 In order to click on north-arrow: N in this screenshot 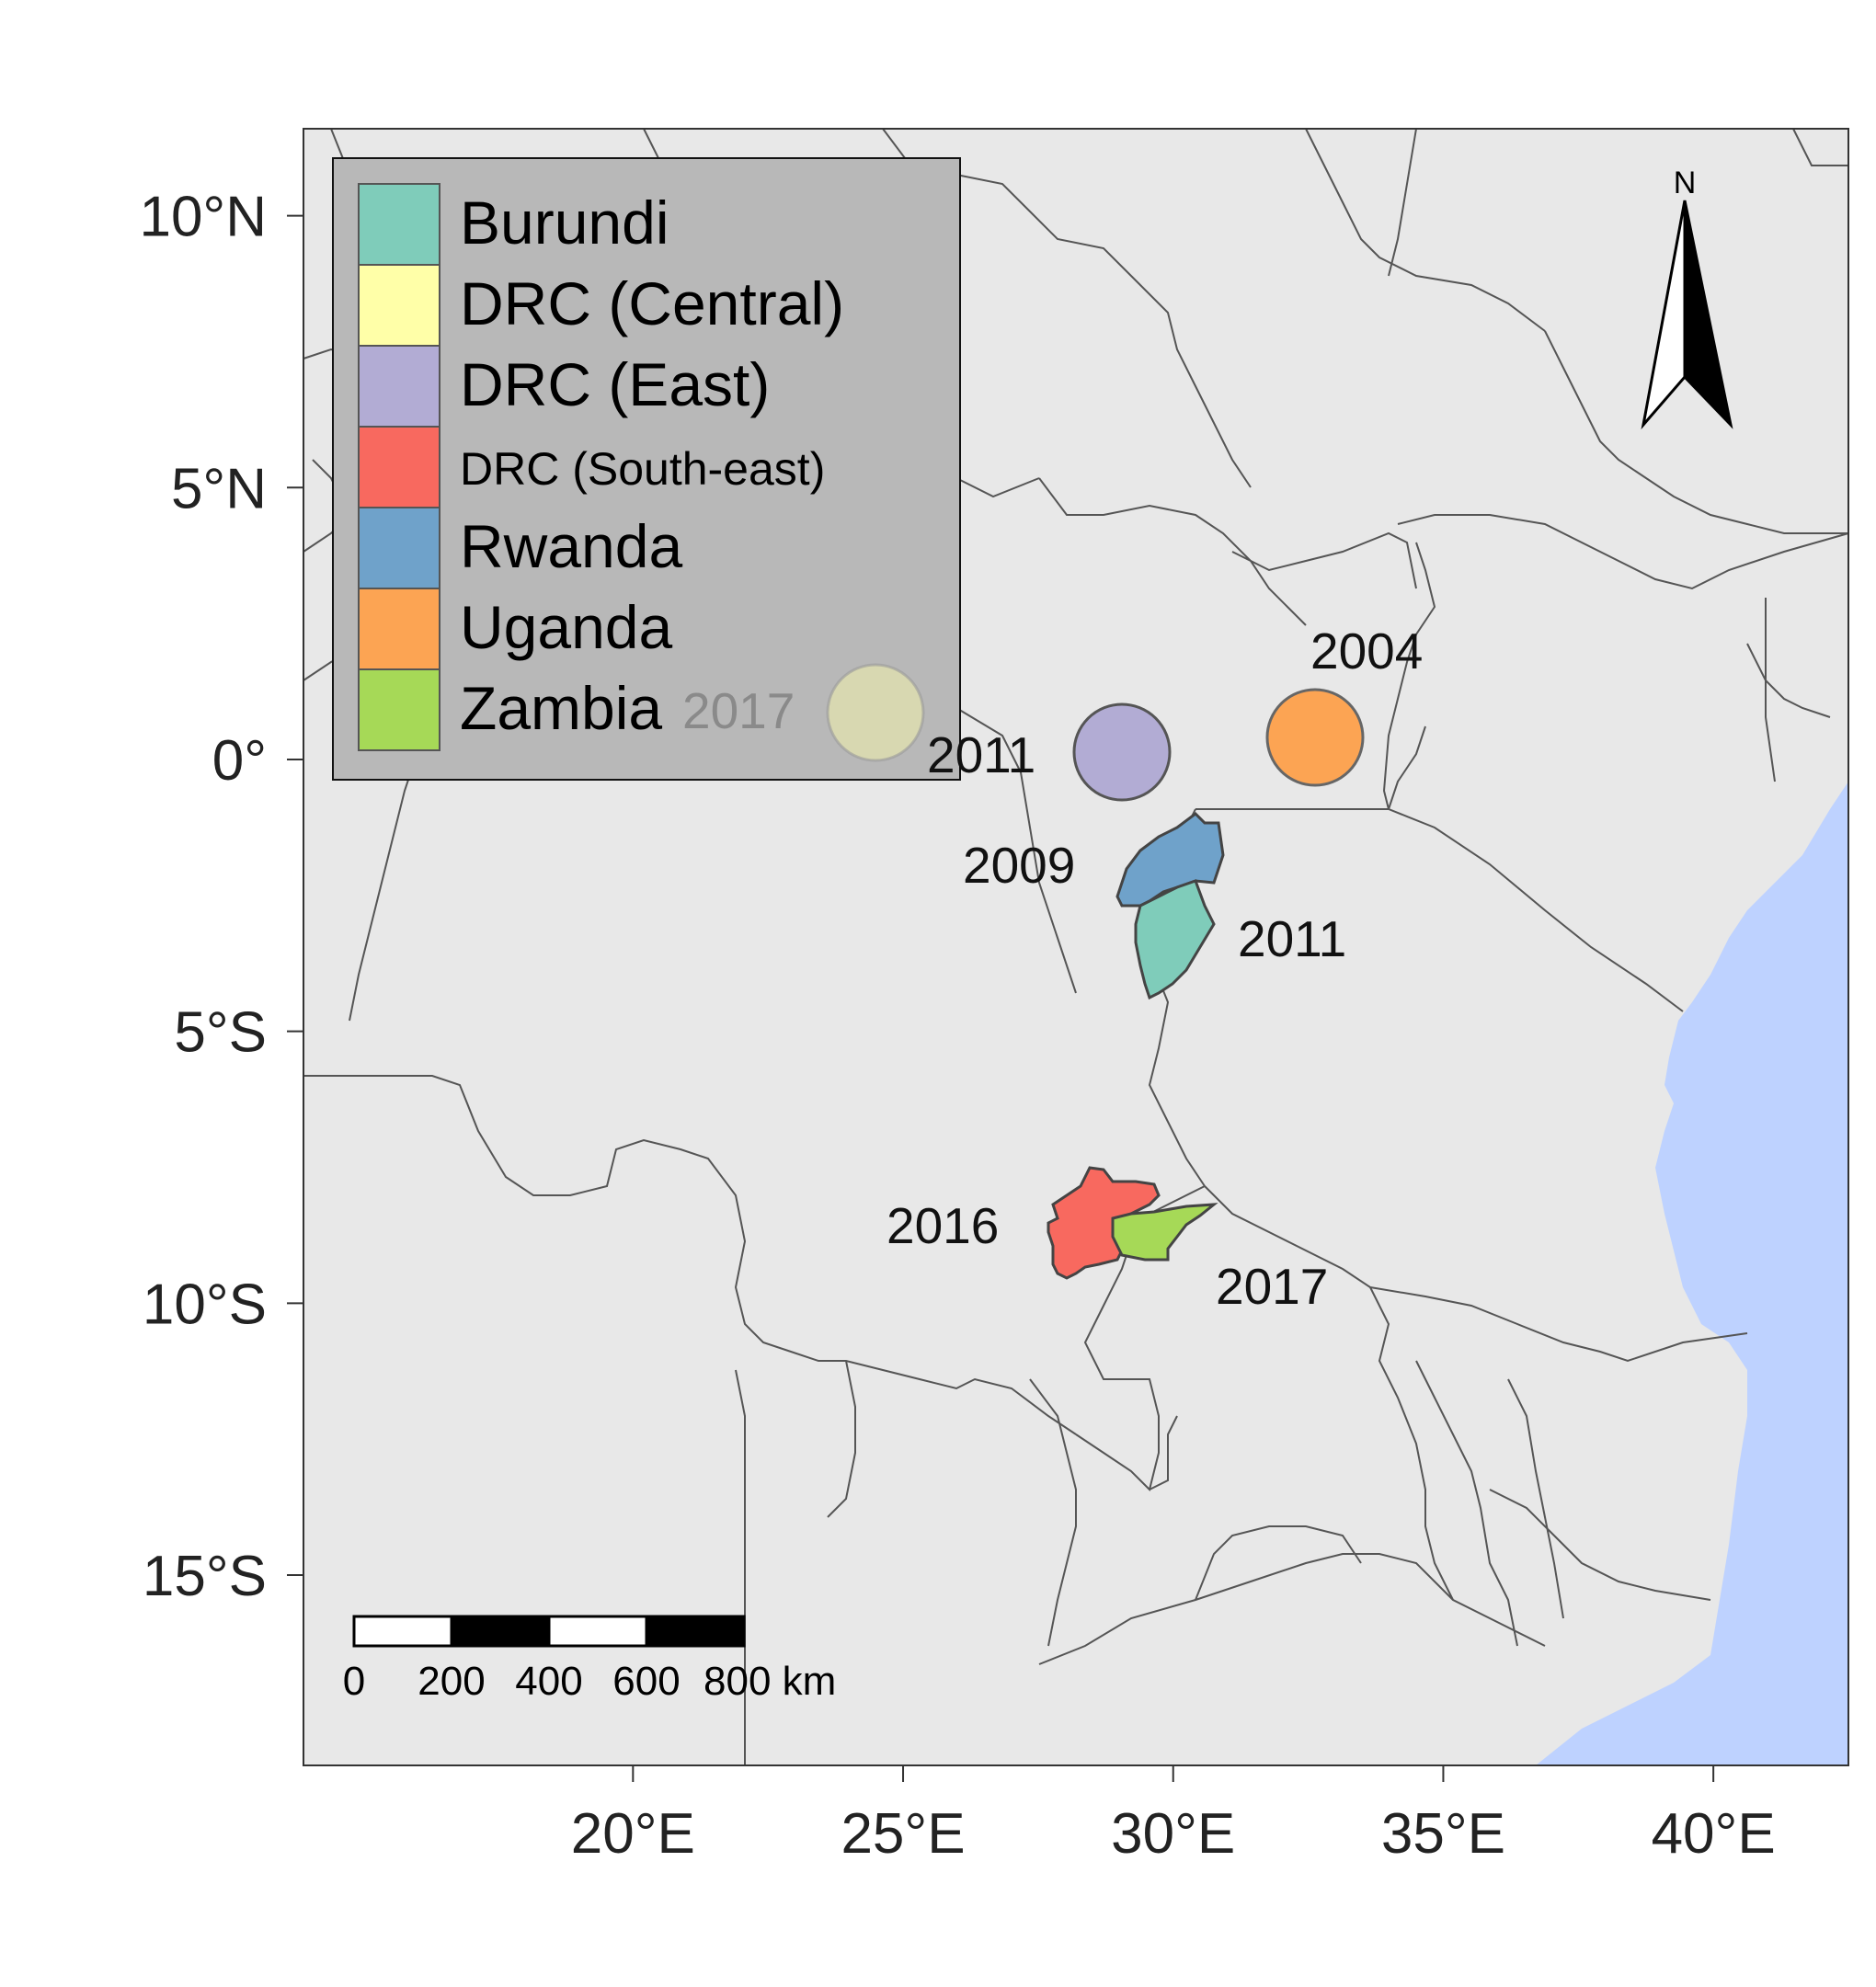, I will do `click(1687, 298)`.